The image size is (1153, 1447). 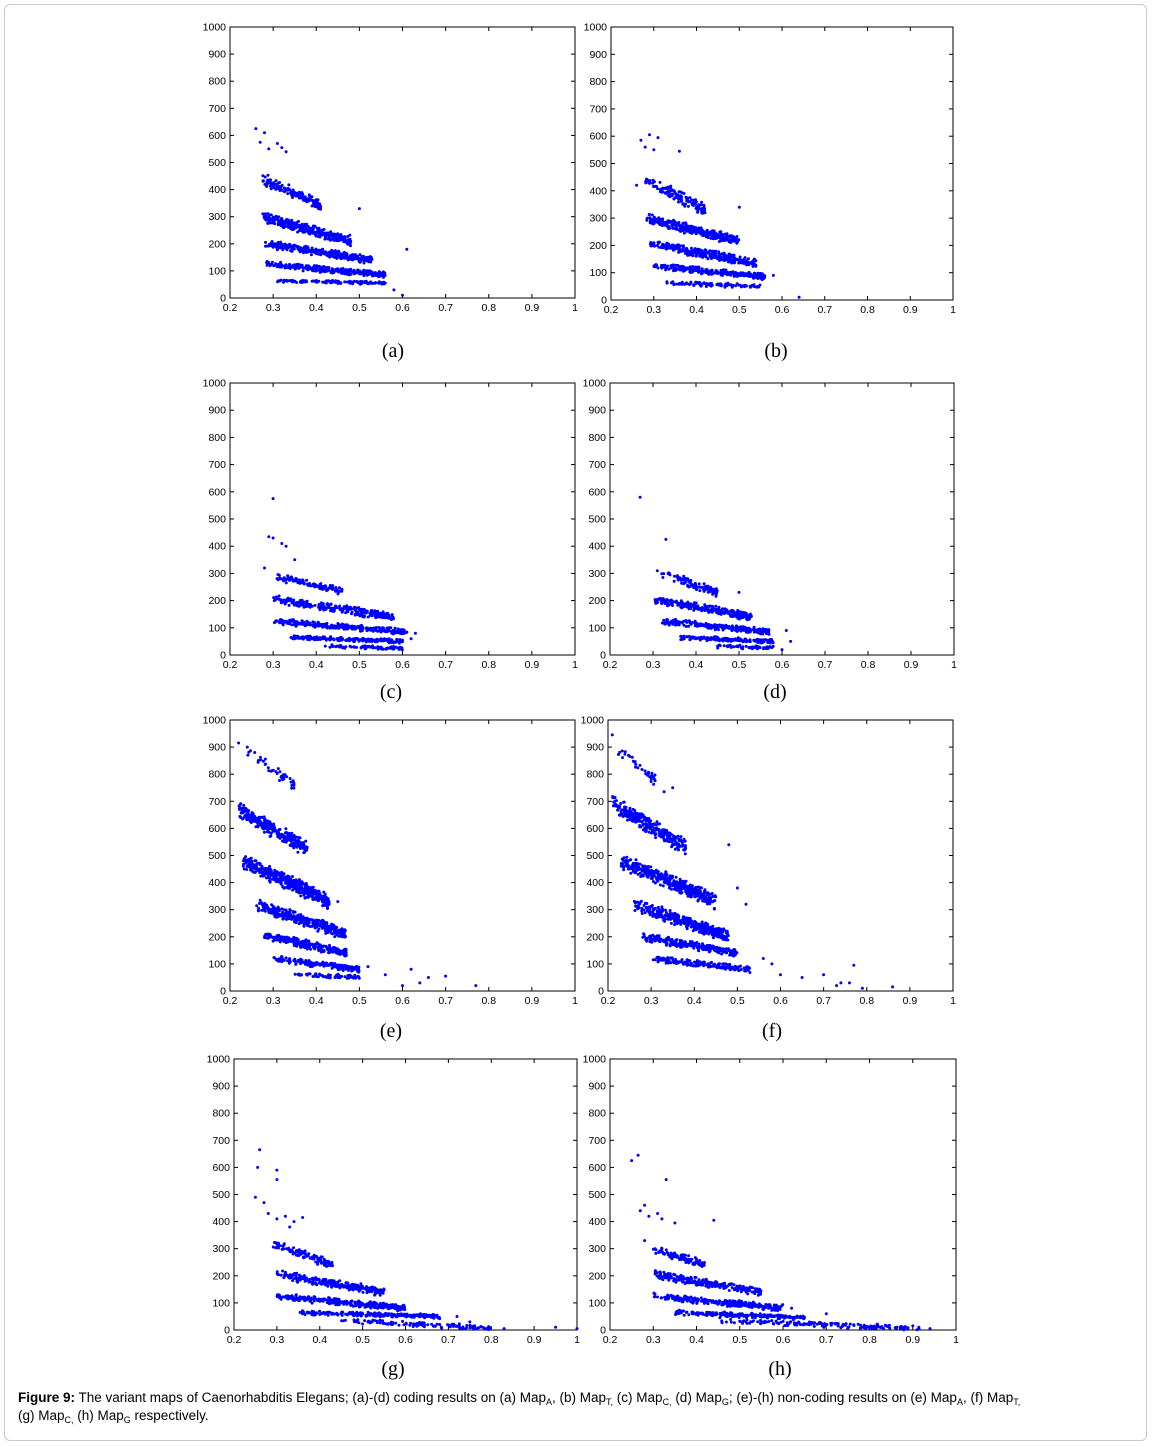 I want to click on y-tick-label: 400, so click(x=217, y=883).